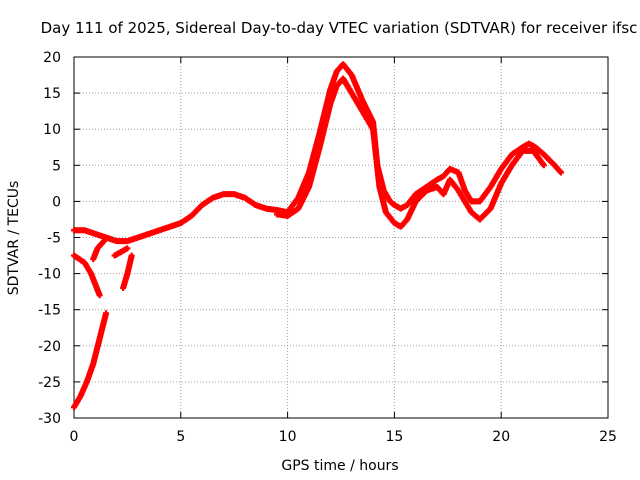 The image size is (640, 480). Describe the element at coordinates (52, 130) in the screenshot. I see `y-tick-label: 10` at that location.